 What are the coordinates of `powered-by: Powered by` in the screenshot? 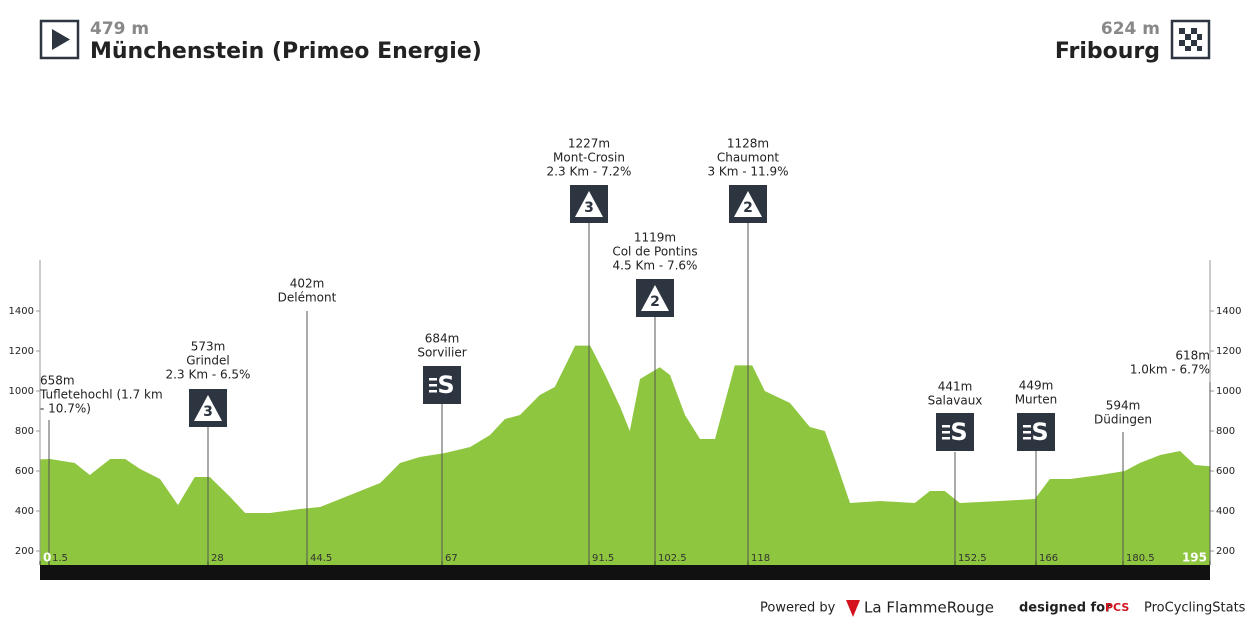 It's located at (798, 608).